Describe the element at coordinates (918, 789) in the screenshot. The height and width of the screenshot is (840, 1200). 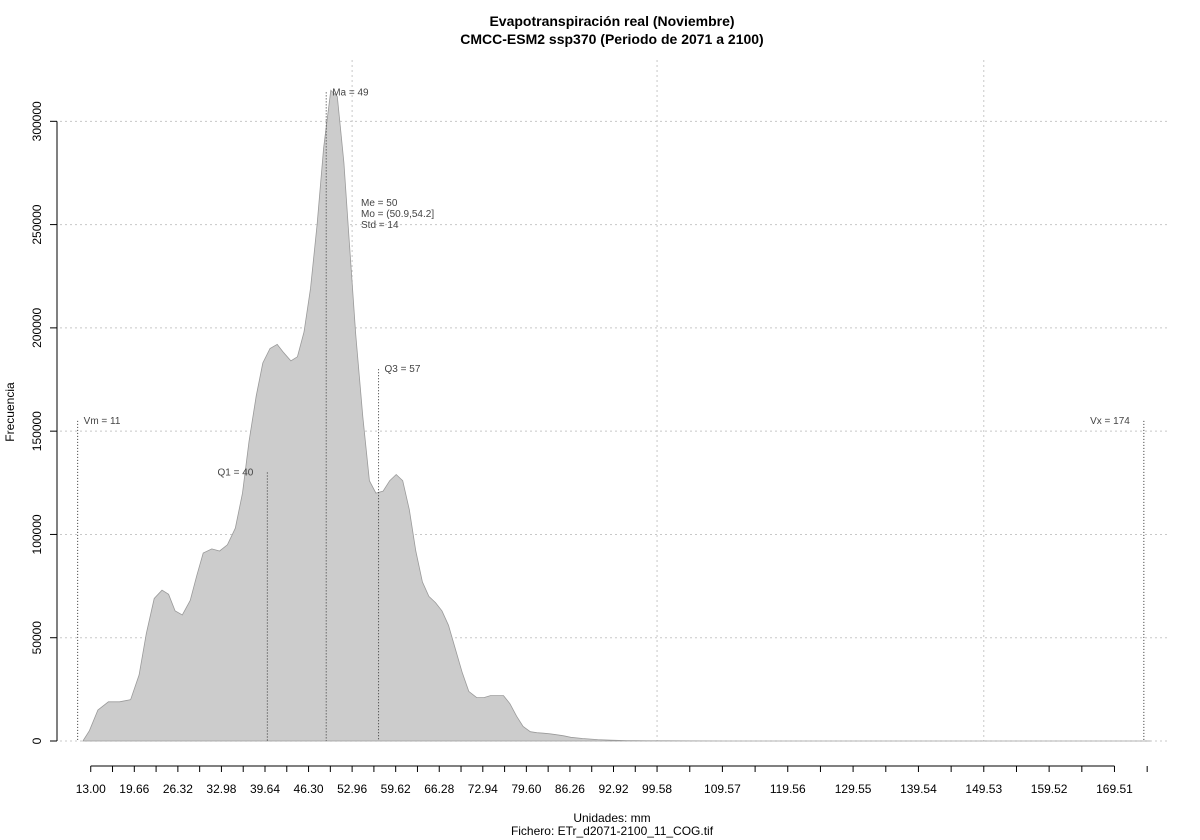
I see `x-tick-label: 139.54` at that location.